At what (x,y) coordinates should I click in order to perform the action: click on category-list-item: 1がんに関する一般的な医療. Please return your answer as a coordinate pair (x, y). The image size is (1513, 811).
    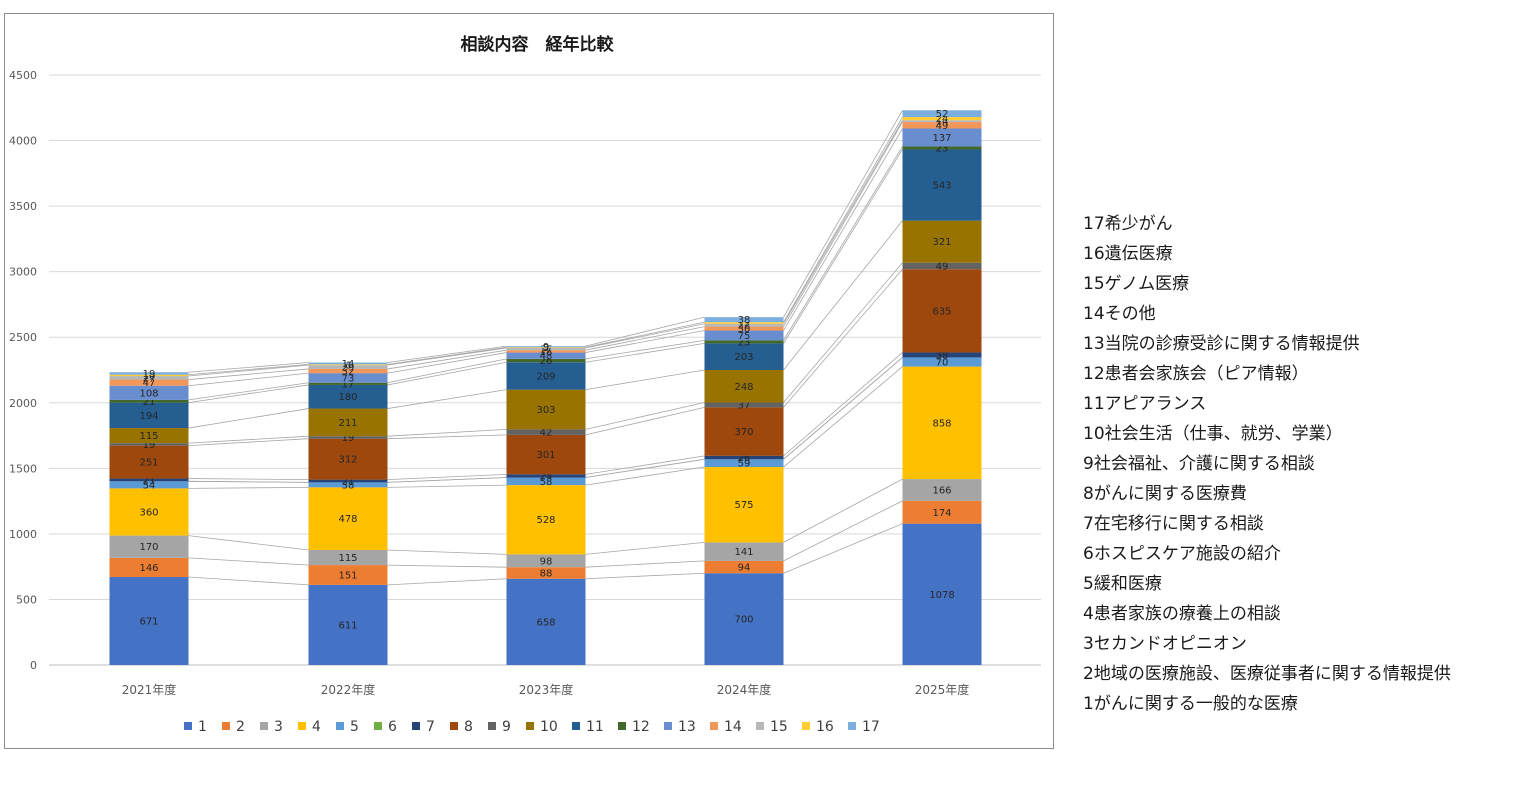
    Looking at the image, I should click on (1190, 704).